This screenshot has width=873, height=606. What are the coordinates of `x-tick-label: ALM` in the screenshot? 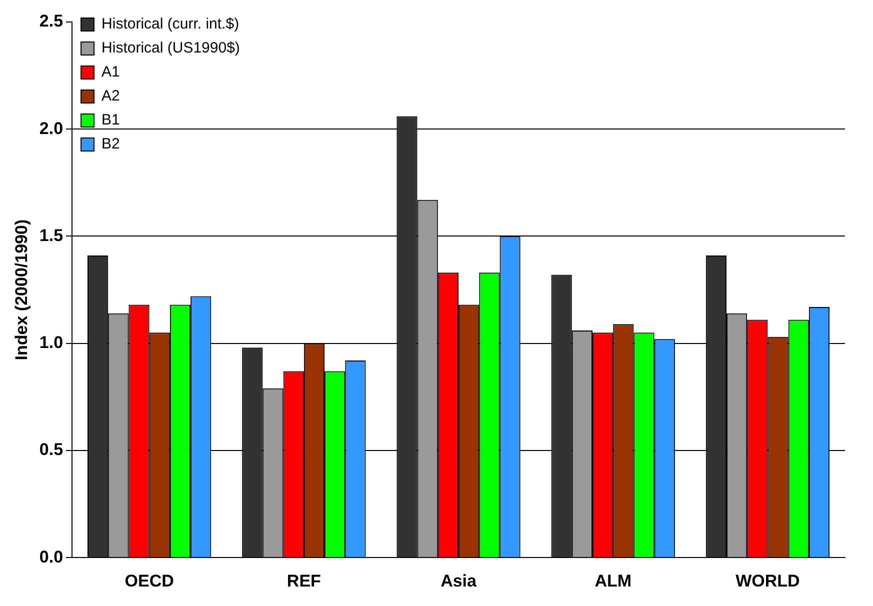 It's located at (613, 580).